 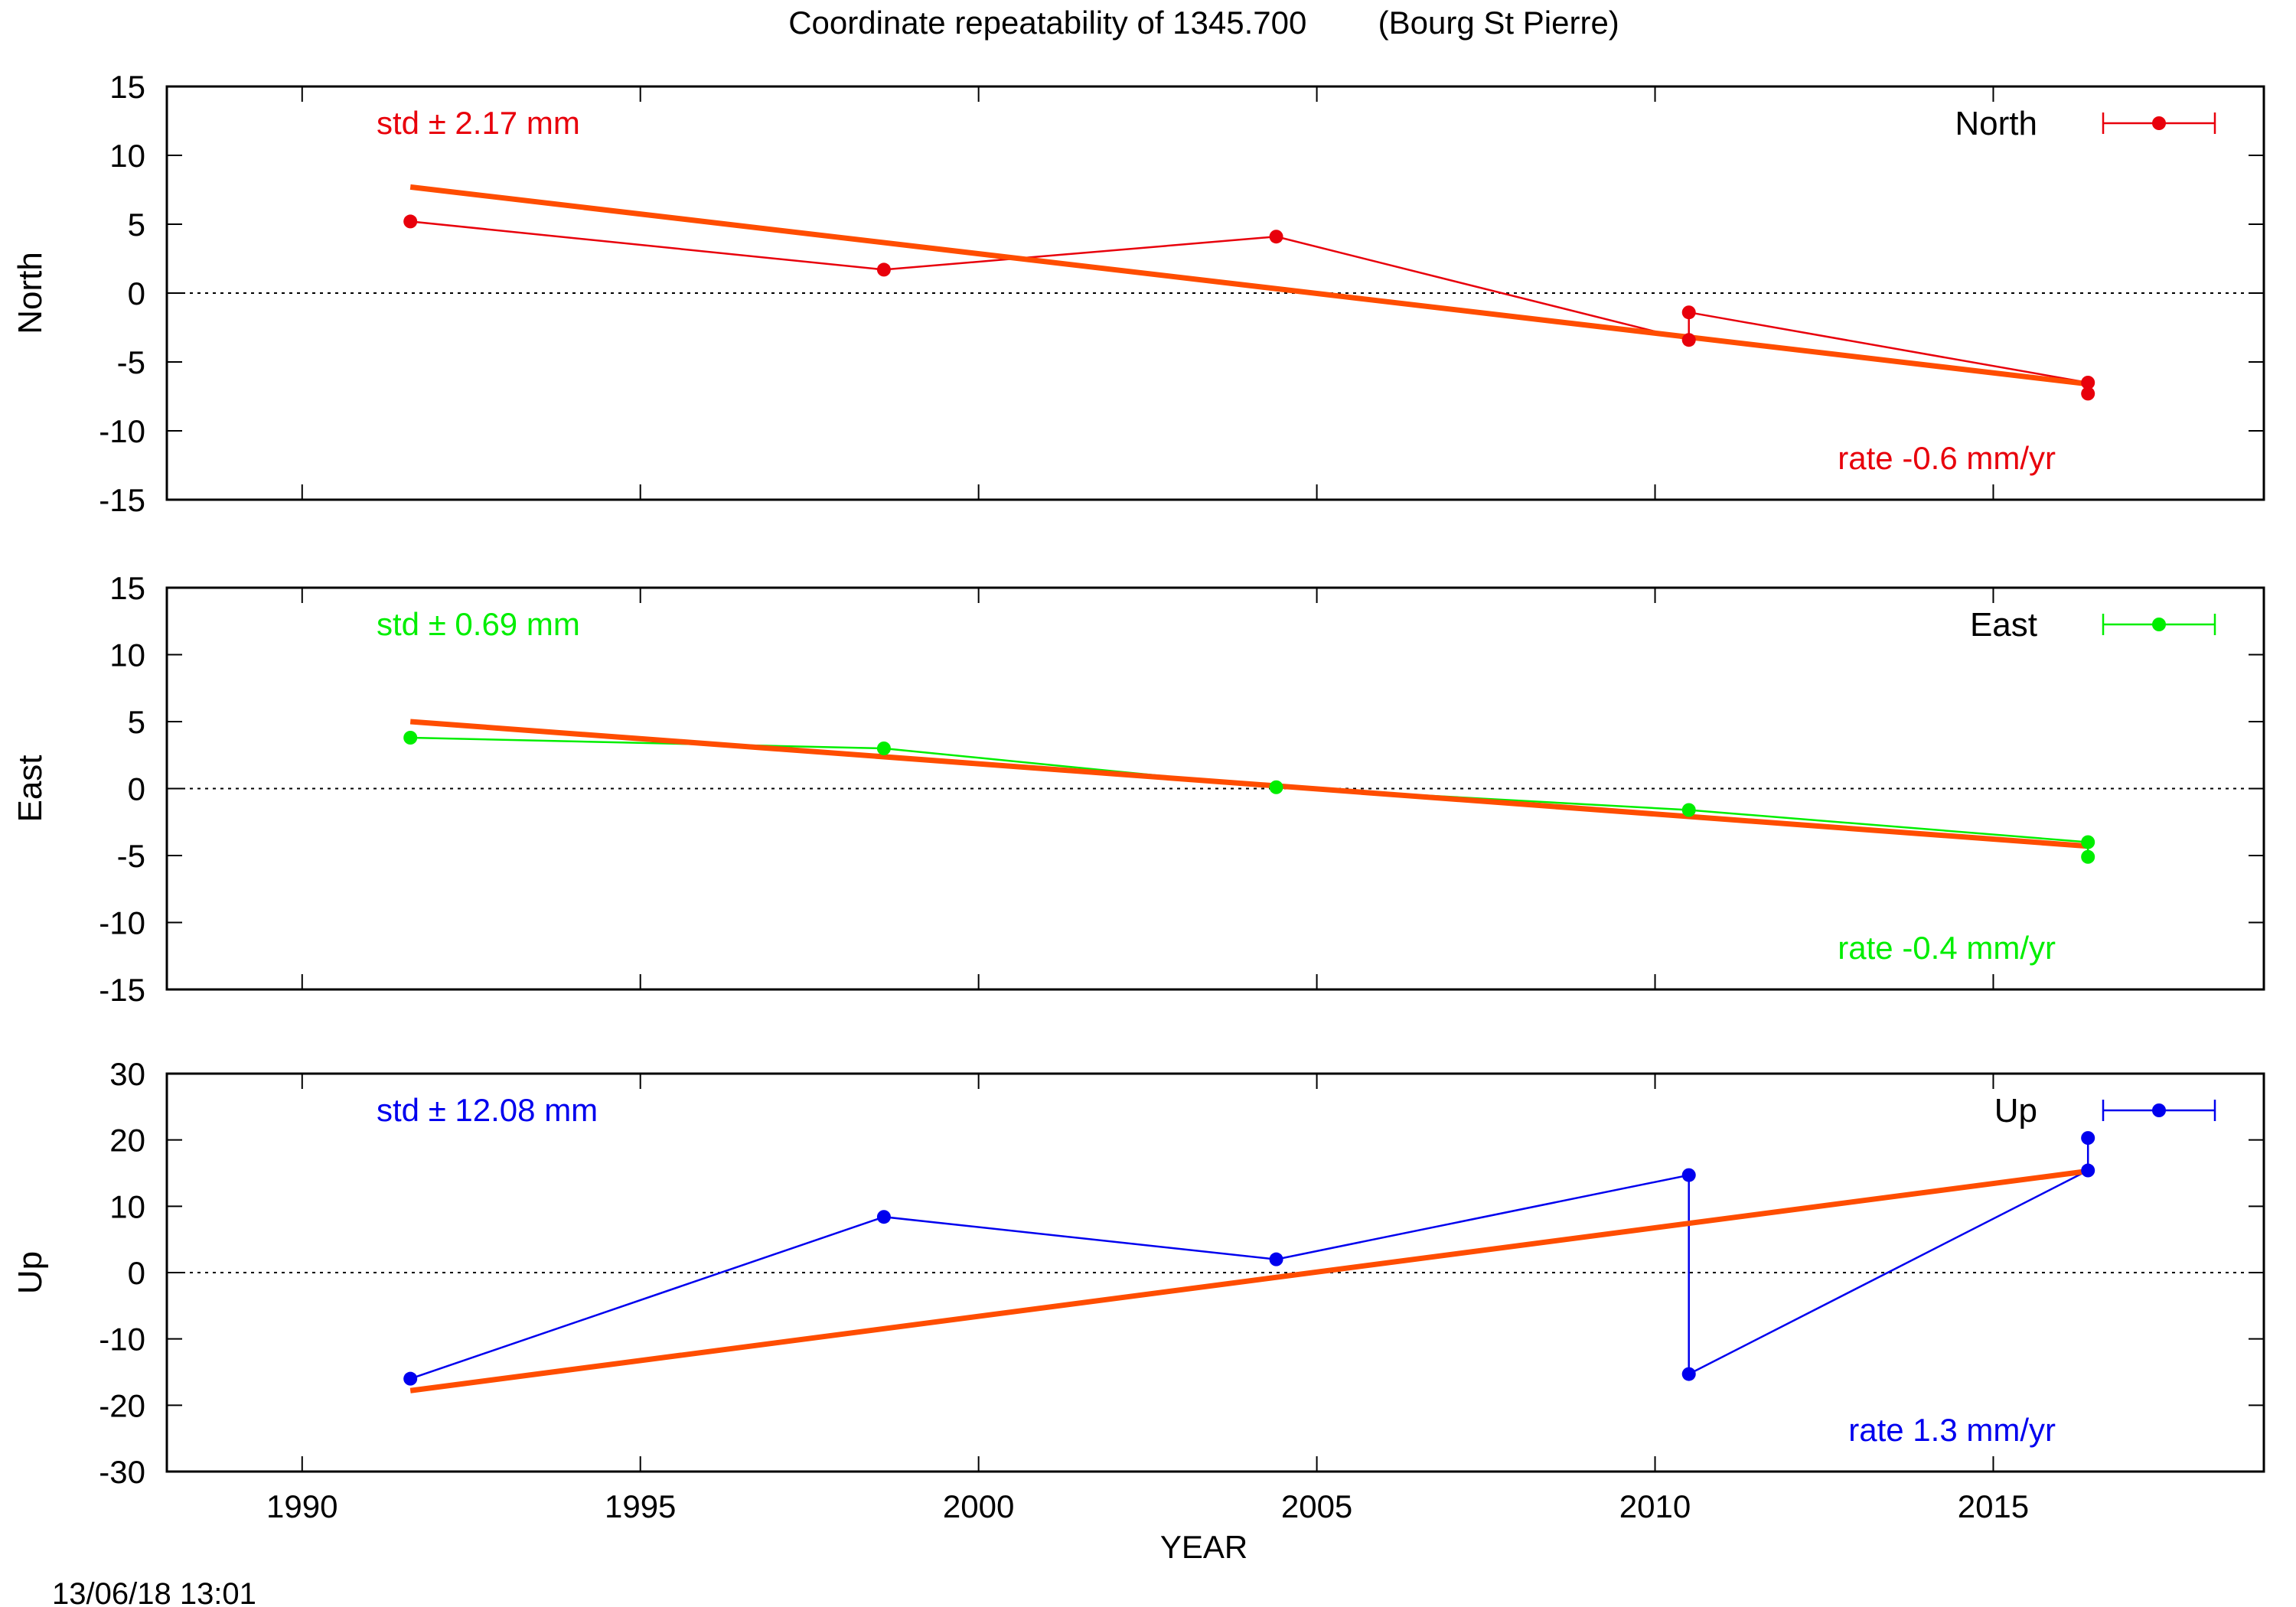 What do you see at coordinates (127, 1141) in the screenshot?
I see `y-tick-label: 20` at bounding box center [127, 1141].